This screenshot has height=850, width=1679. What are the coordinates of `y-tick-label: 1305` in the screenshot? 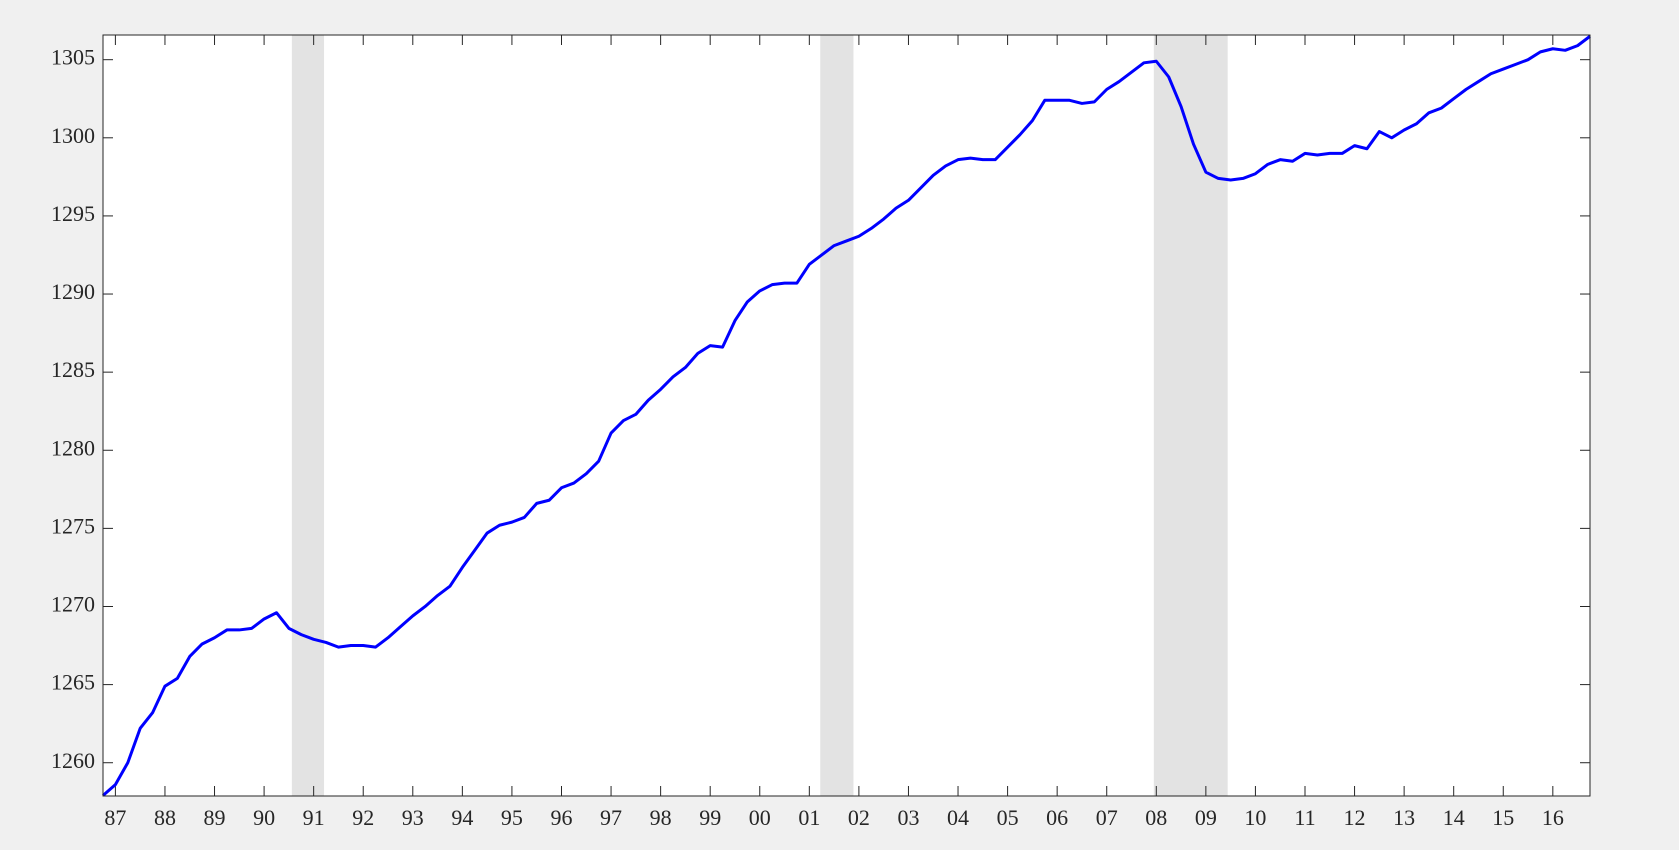 It's located at (73, 57).